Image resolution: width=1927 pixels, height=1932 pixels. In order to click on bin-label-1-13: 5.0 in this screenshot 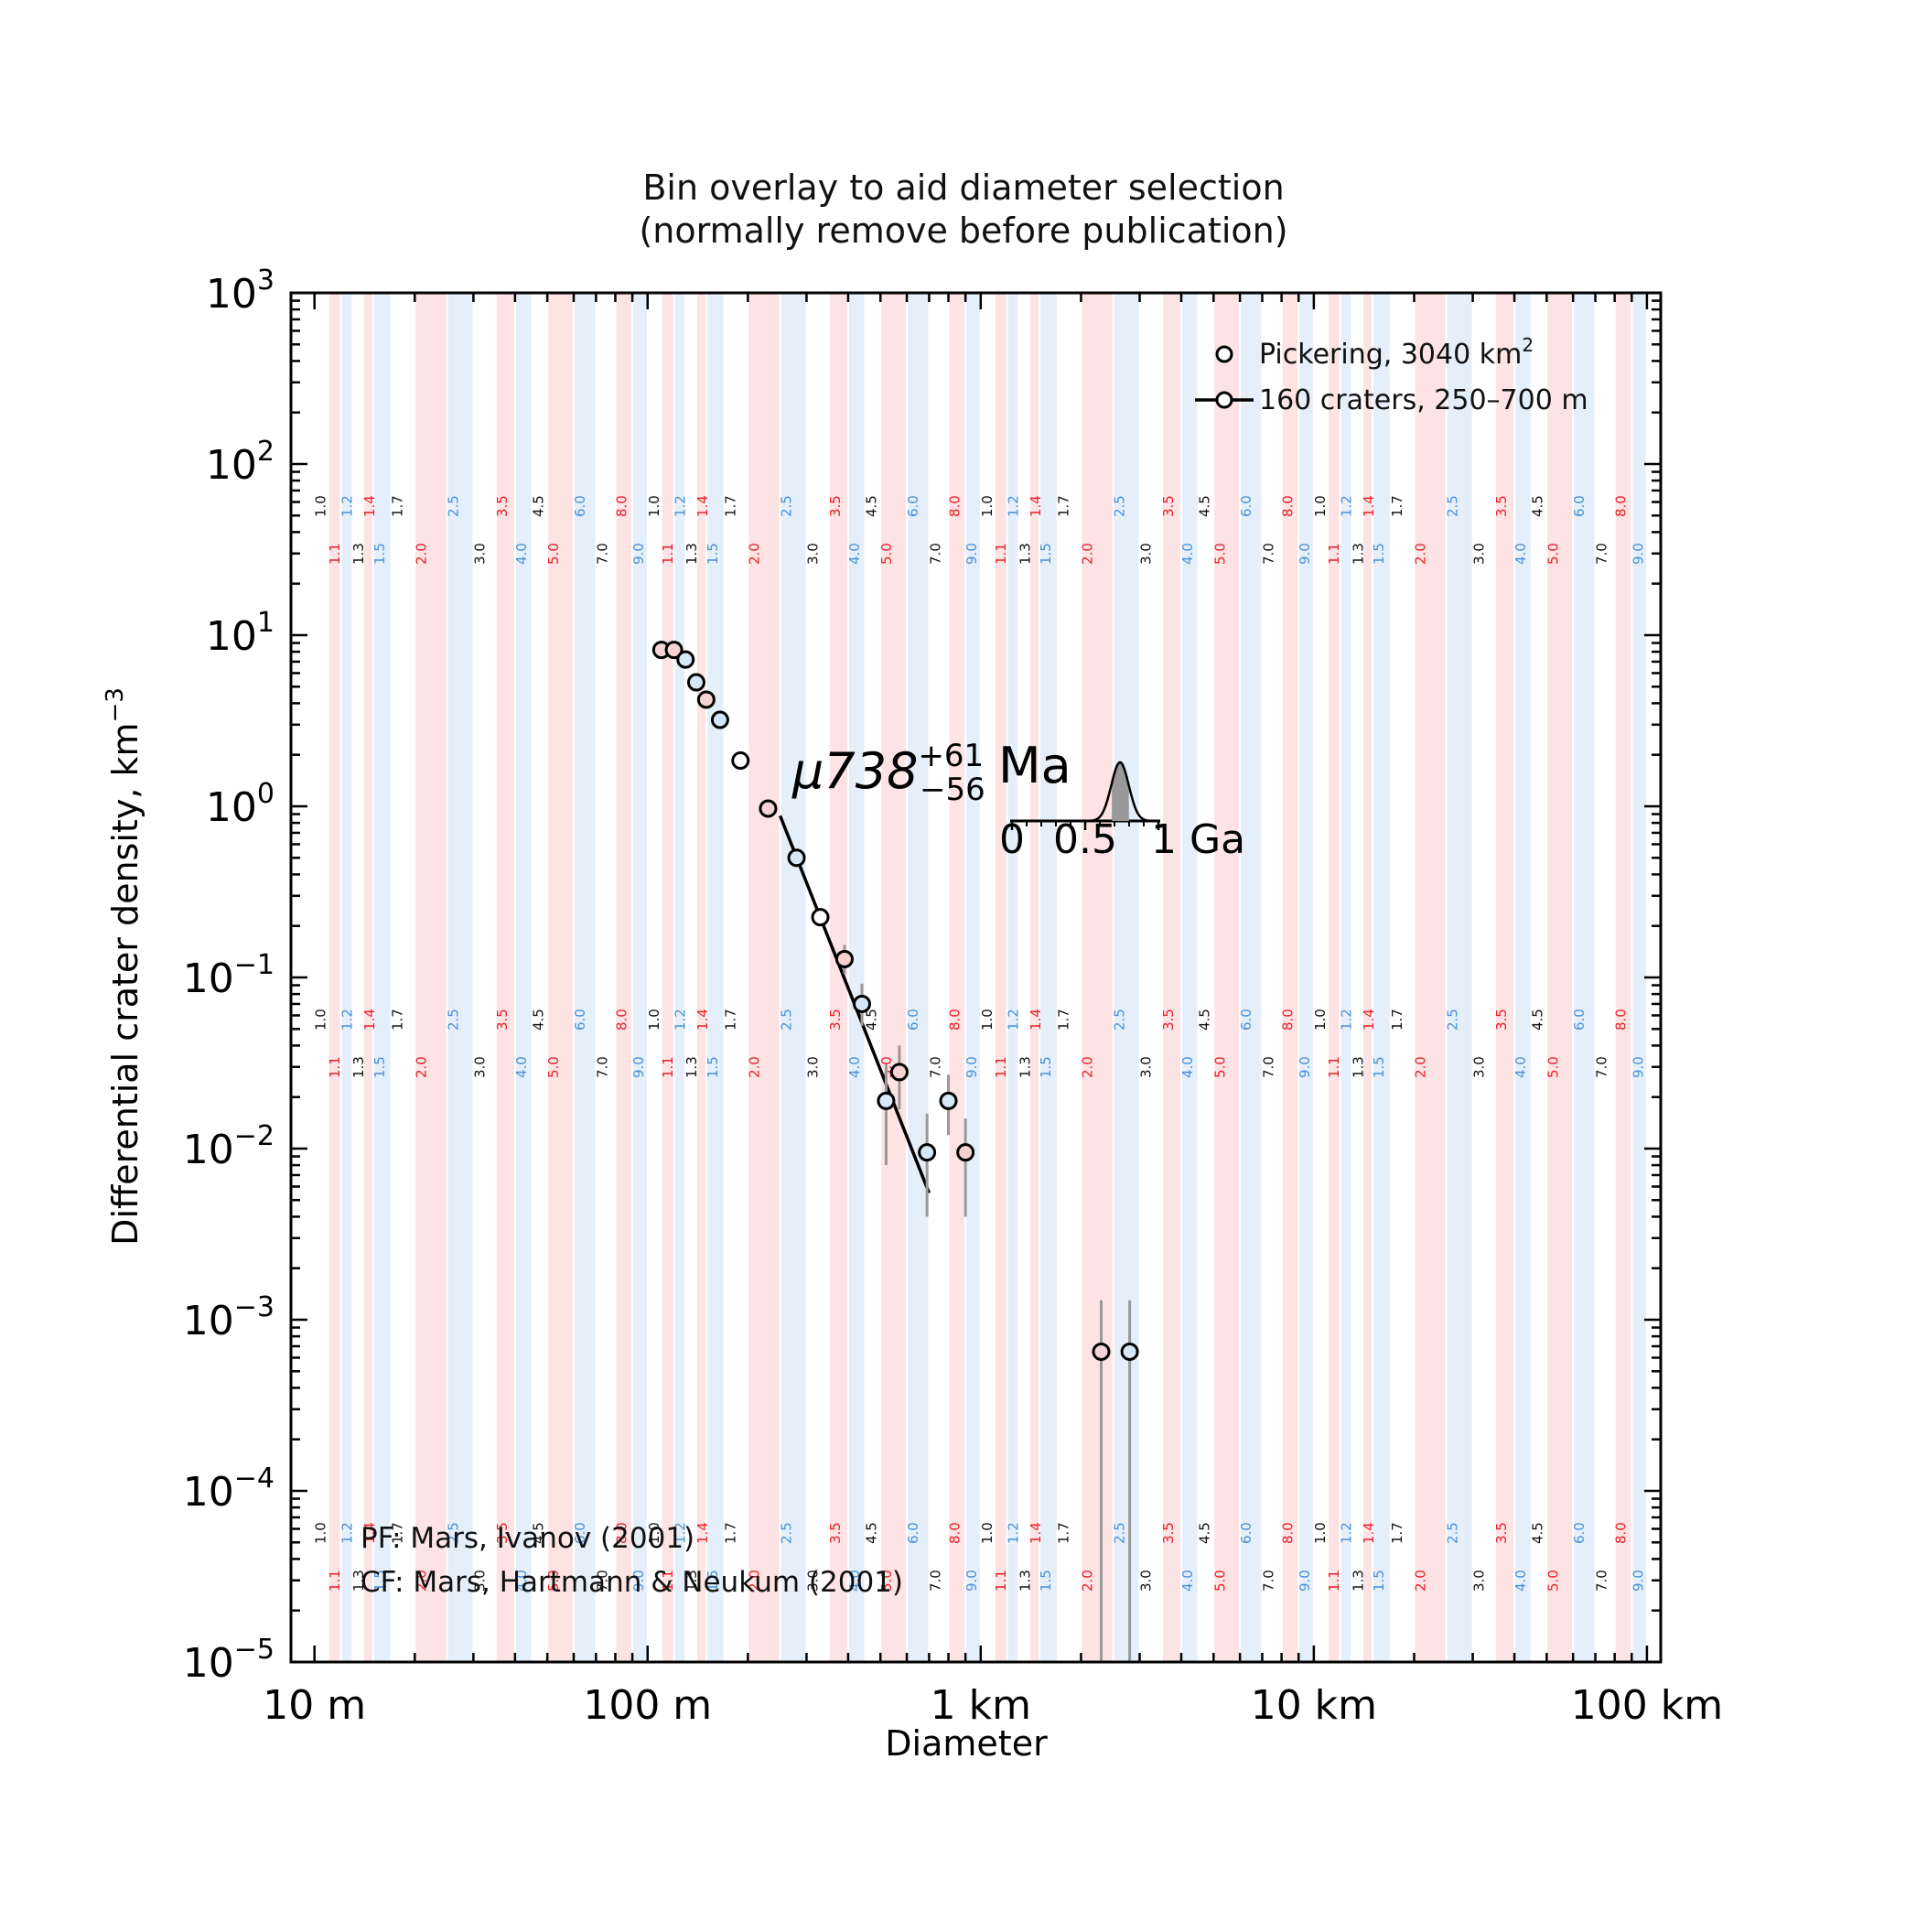, I will do `click(553, 1067)`.